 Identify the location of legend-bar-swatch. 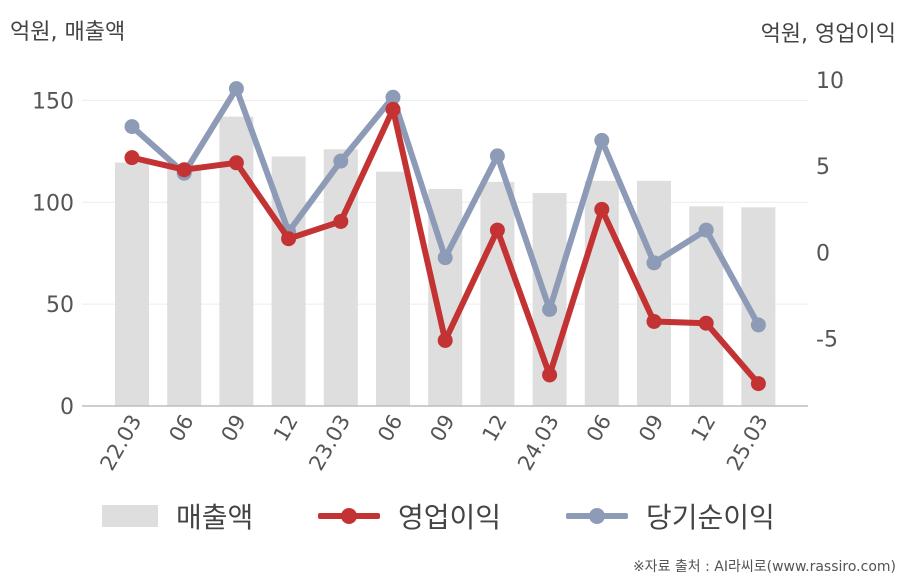
(130, 516).